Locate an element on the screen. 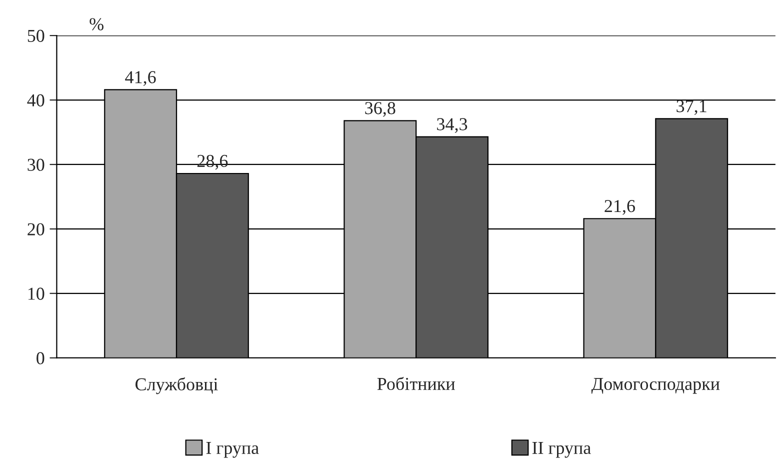 The width and height of the screenshot is (777, 474). data-label: 21,6 is located at coordinates (619, 207).